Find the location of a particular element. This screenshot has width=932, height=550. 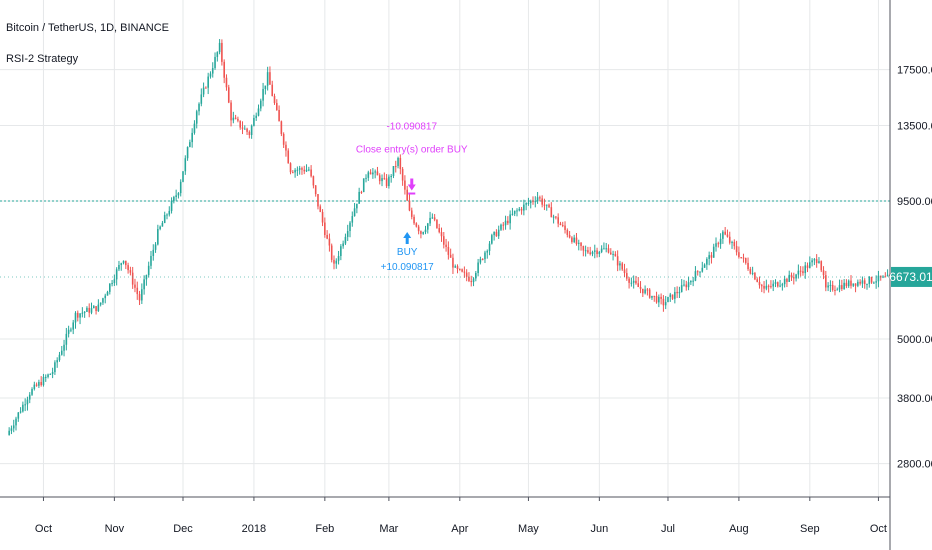

x-axis-ticks: Oct Nov Dec 2018 Feb Mar Apr May Jun Jul Aug Sep Oct is located at coordinates (461, 529).